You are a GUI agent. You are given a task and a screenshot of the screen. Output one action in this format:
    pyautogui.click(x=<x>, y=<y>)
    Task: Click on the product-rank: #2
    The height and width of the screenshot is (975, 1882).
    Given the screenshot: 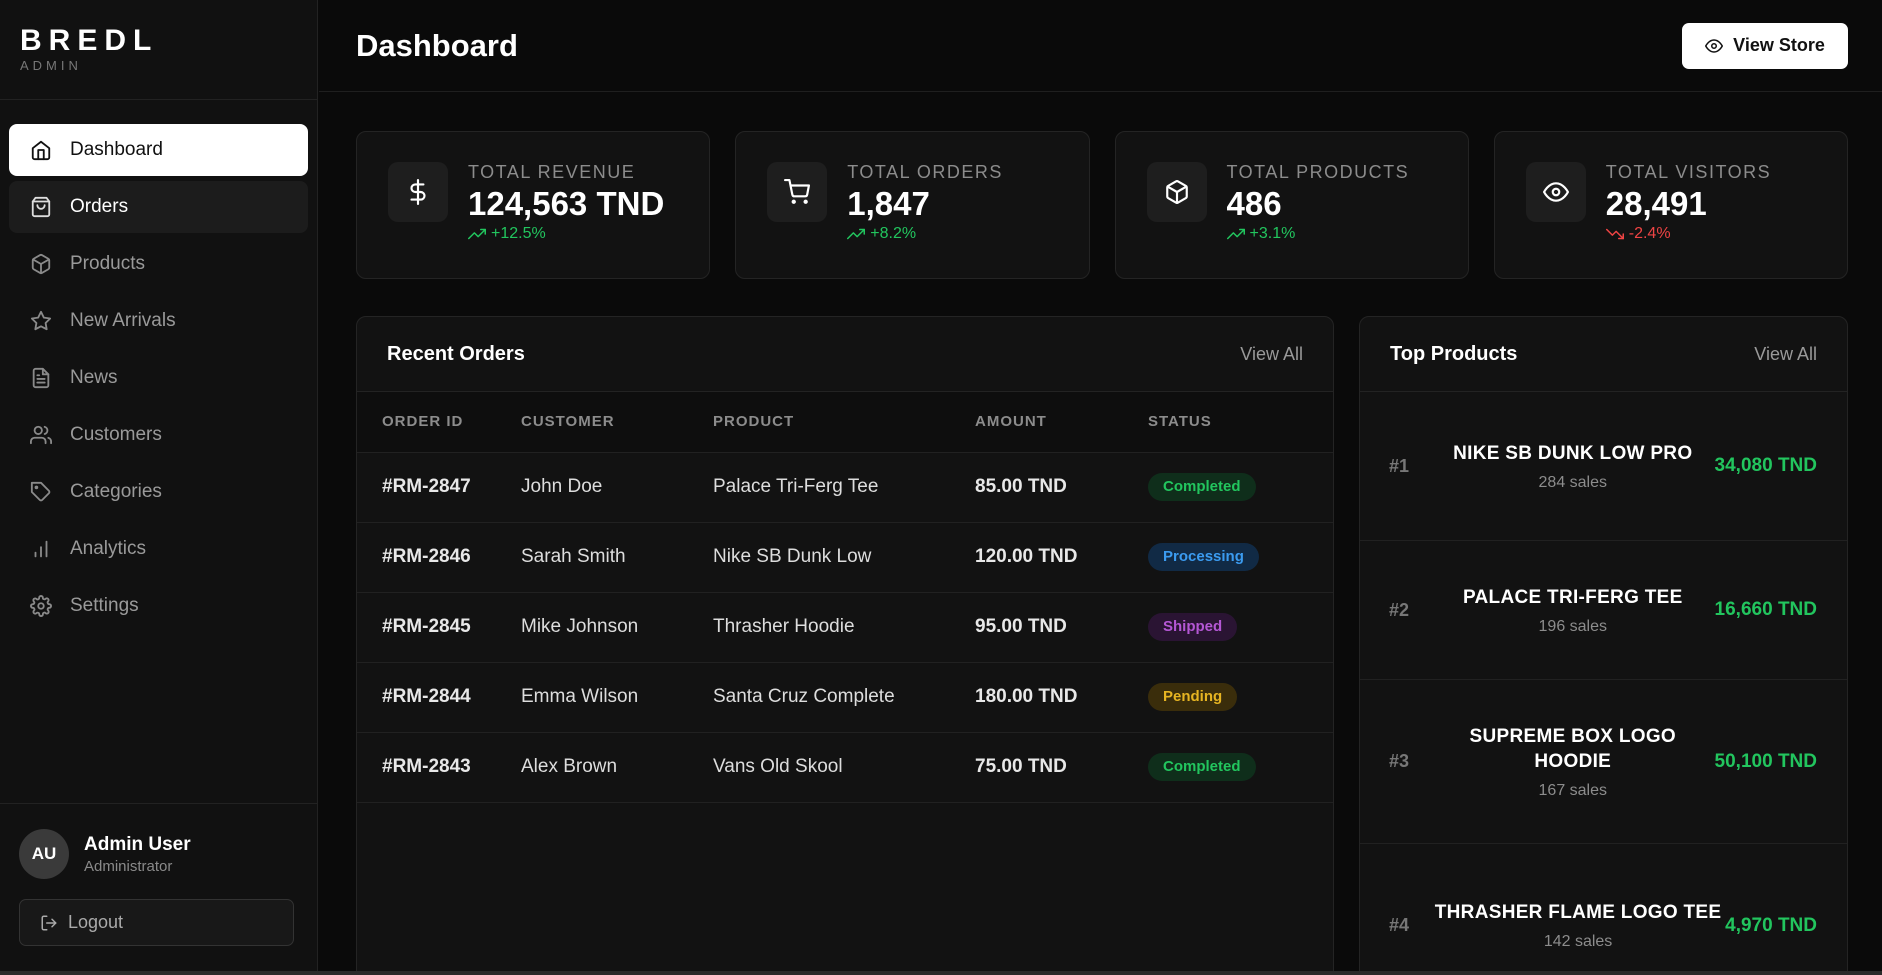 What is the action you would take?
    pyautogui.click(x=1399, y=609)
    